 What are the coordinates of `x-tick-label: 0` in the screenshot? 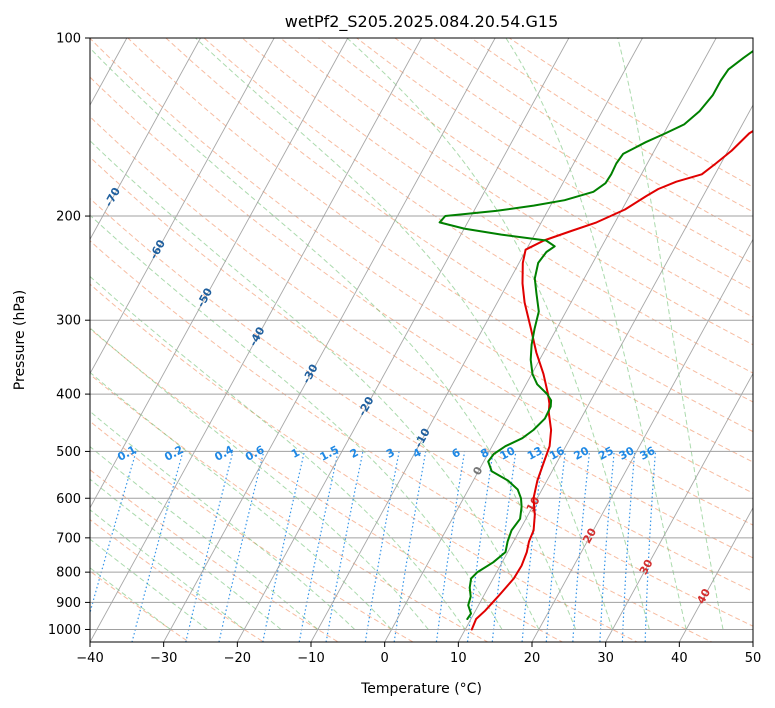 It's located at (385, 658).